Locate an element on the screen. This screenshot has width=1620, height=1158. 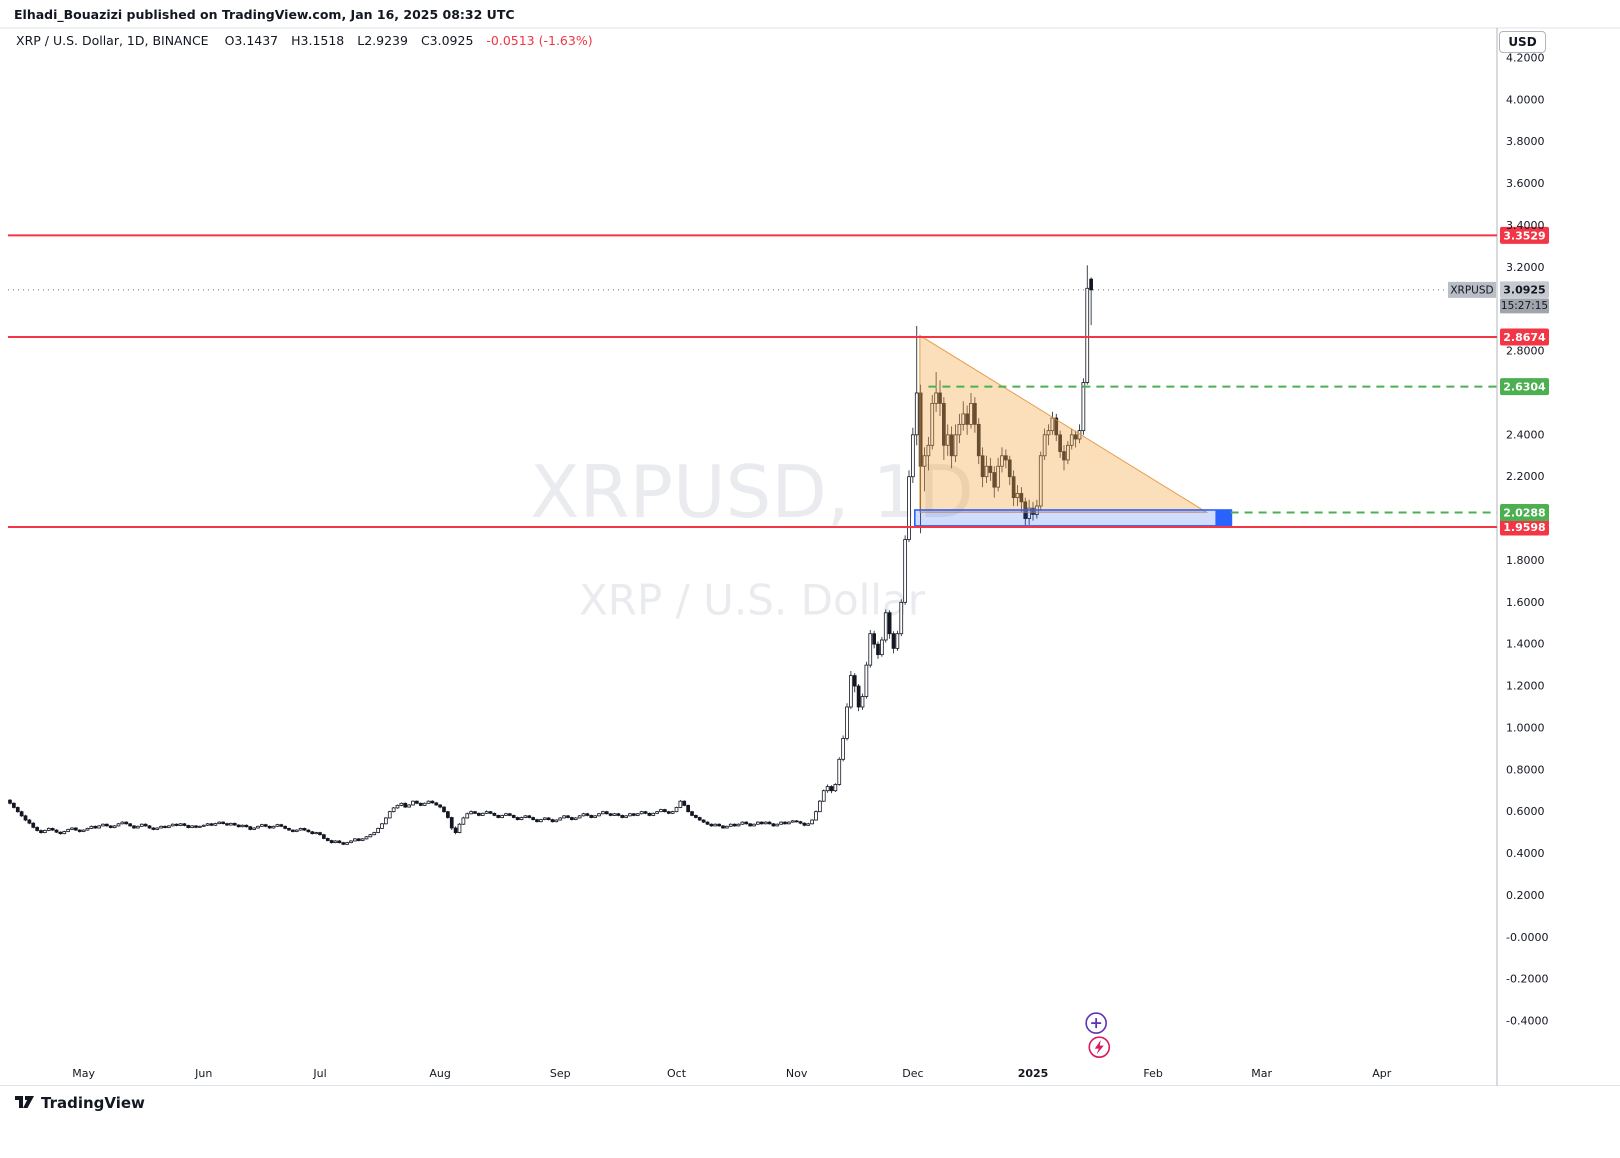
svg-text: 2.8000 is located at coordinates (1525, 351).